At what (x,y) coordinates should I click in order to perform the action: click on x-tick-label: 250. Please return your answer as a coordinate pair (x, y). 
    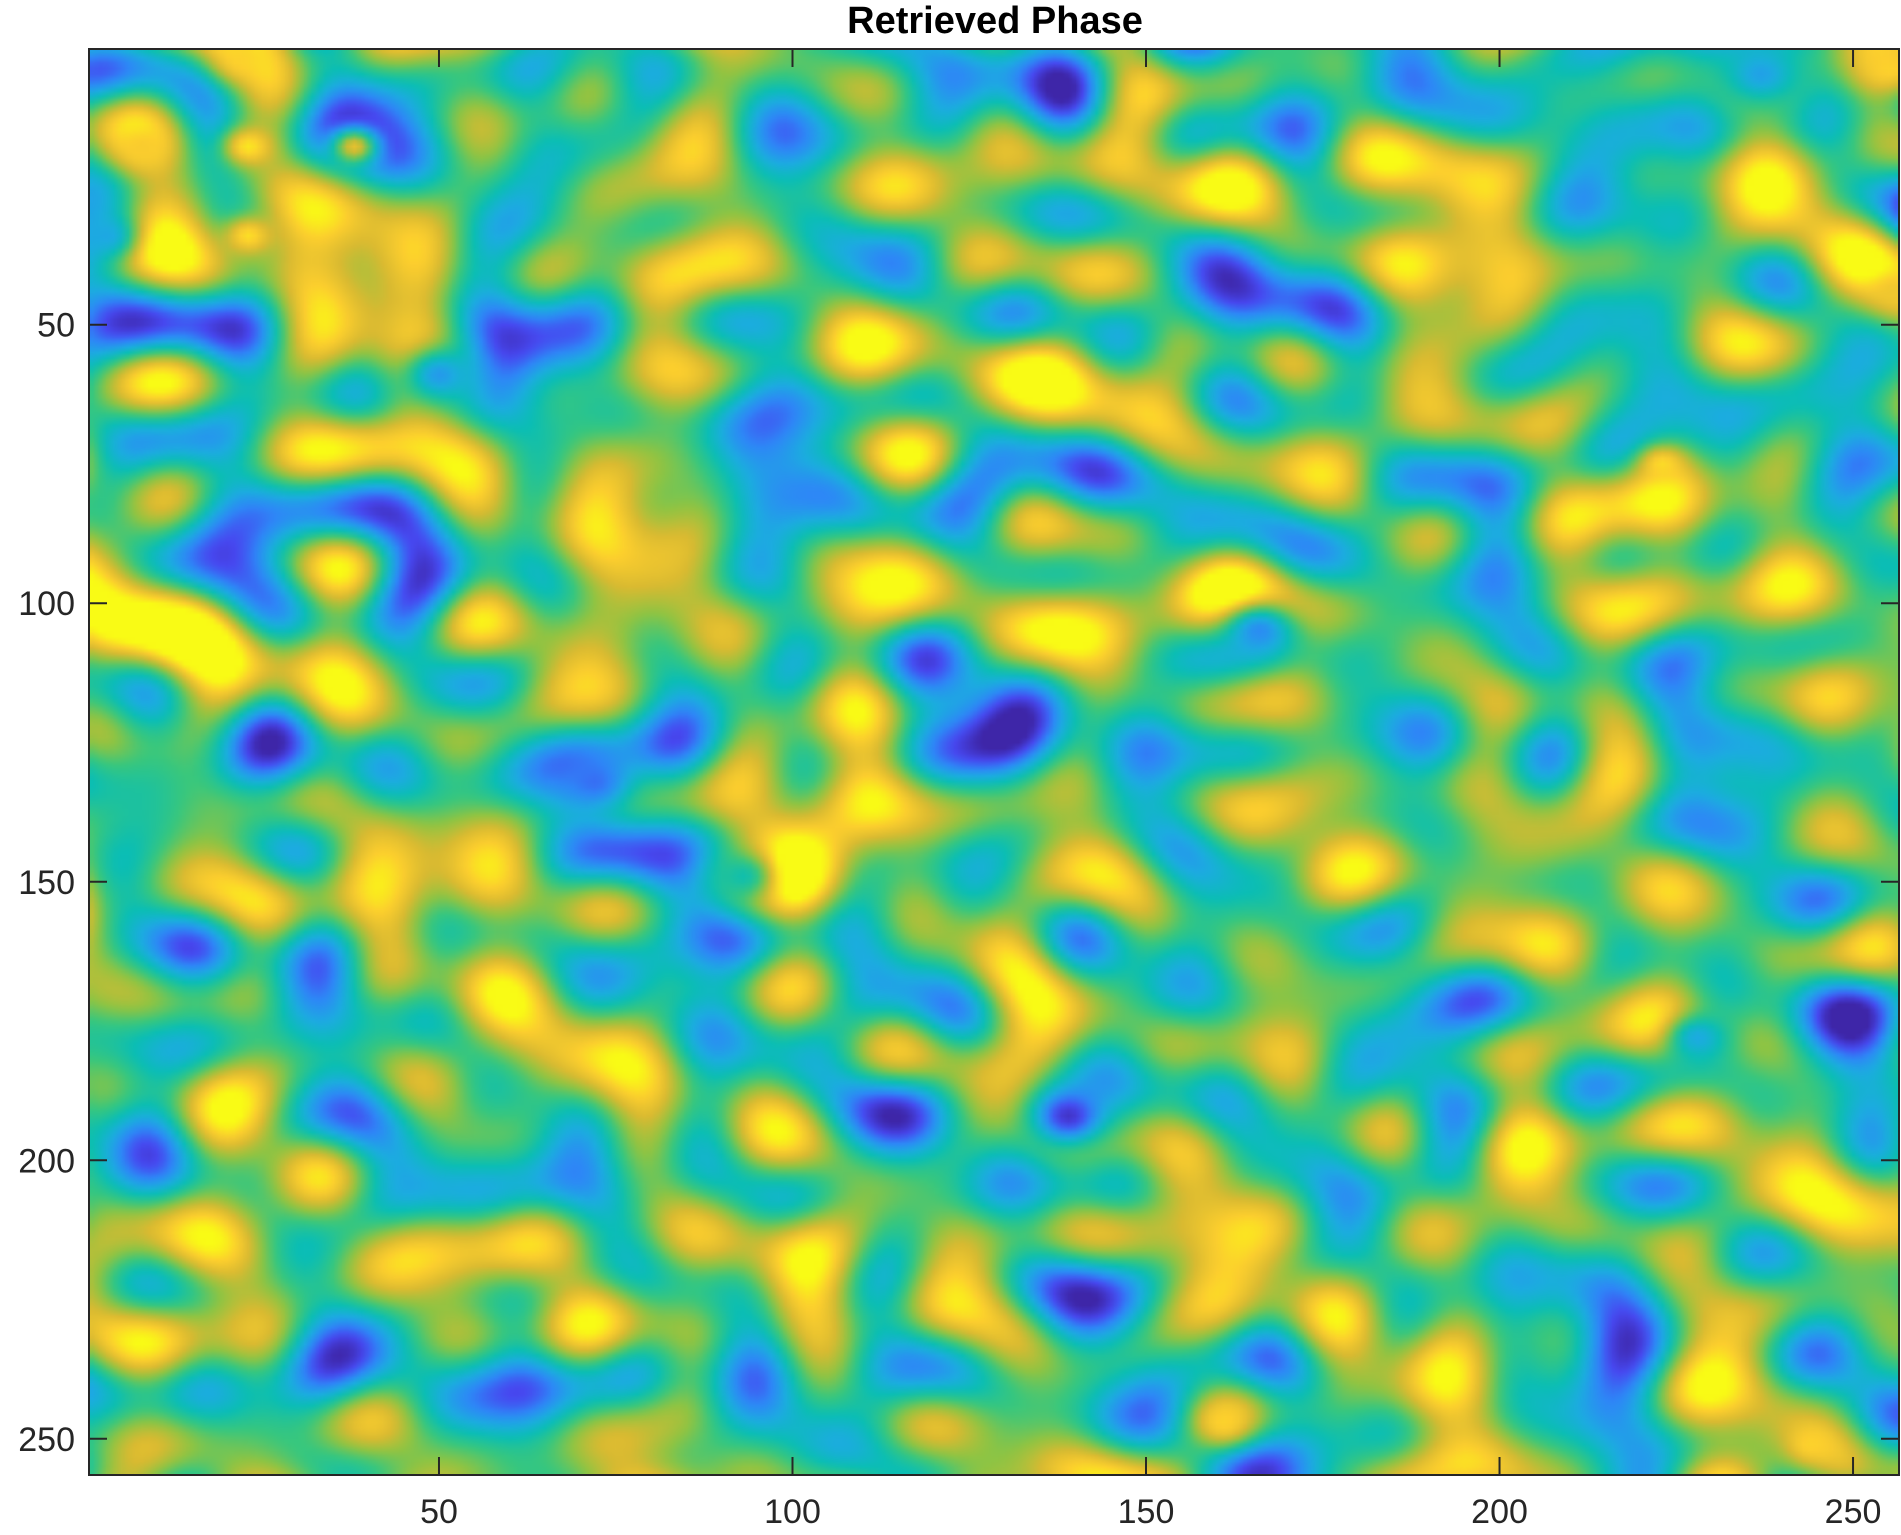
    Looking at the image, I should click on (1853, 1512).